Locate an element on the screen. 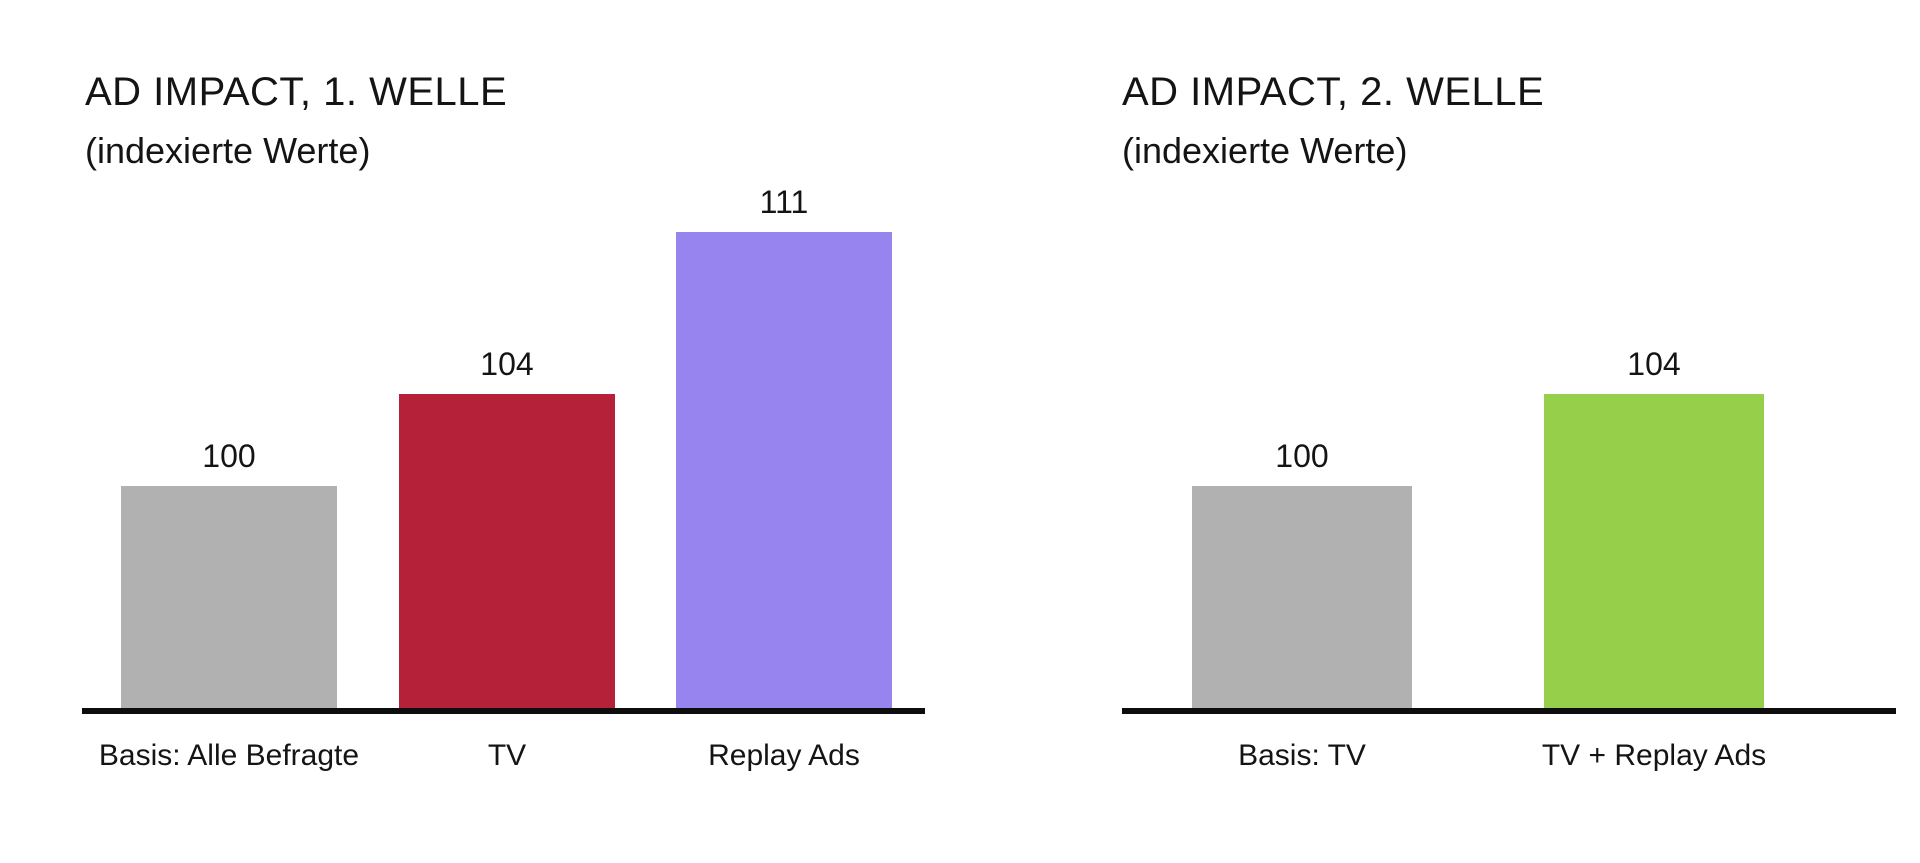  bar-category-label: Replay Ads is located at coordinates (784, 755).